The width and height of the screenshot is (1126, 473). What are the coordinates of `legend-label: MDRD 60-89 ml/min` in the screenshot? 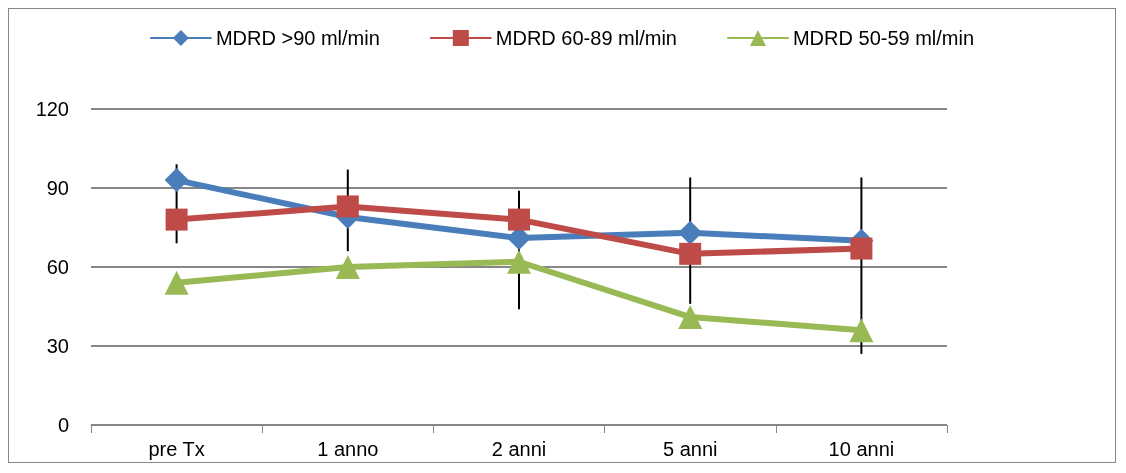 It's located at (586, 38).